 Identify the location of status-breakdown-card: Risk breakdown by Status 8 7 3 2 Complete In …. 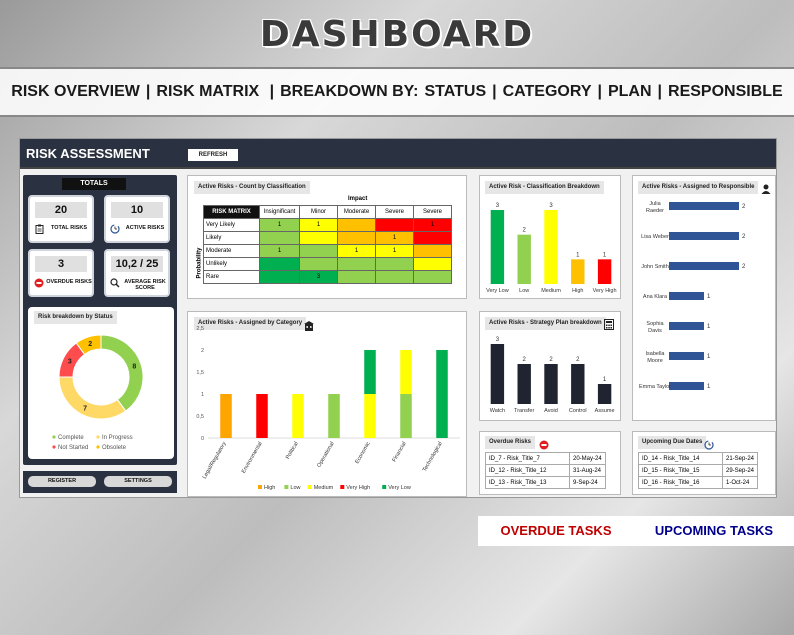
(101, 383).